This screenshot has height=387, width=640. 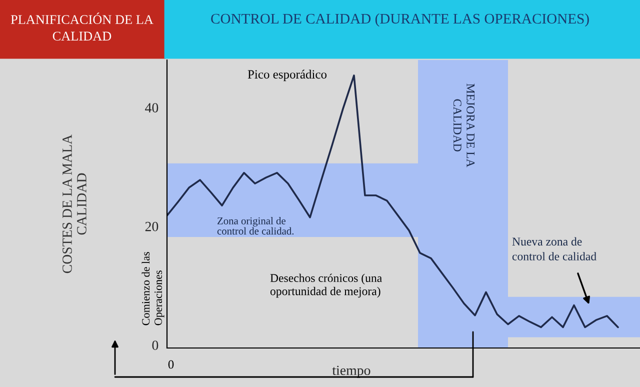 What do you see at coordinates (74, 204) in the screenshot?
I see `y-axis-title: COSTES DE LA MALA CALIDAD` at bounding box center [74, 204].